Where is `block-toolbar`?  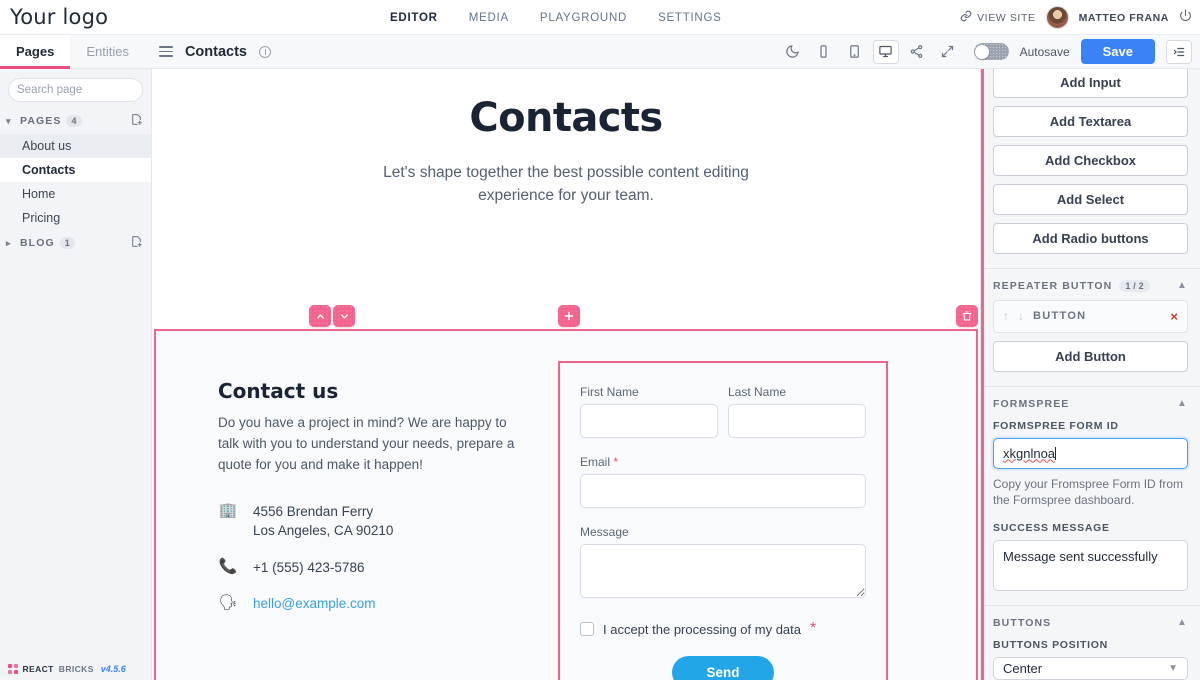 block-toolbar is located at coordinates (566, 318).